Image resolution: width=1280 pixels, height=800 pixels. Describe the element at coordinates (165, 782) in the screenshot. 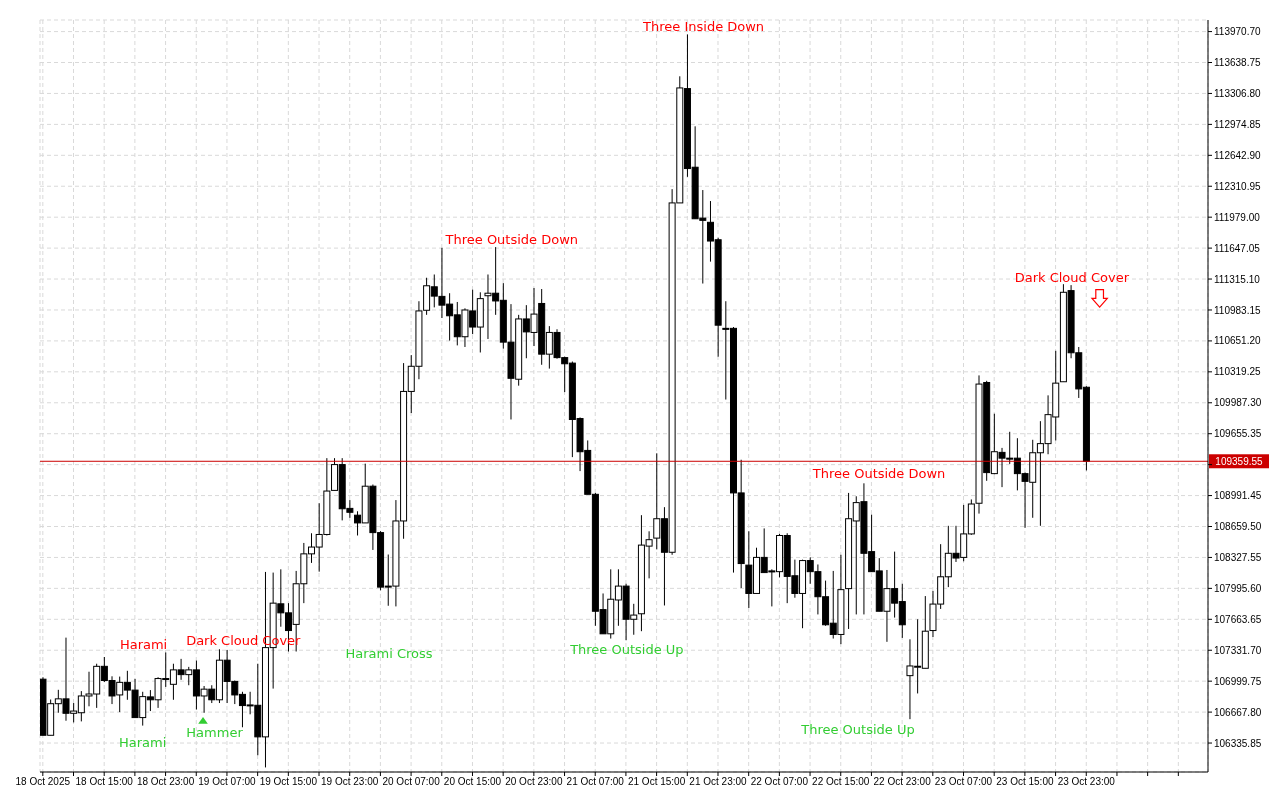

I see `x-tick-label: 18 Oct 23:00` at that location.